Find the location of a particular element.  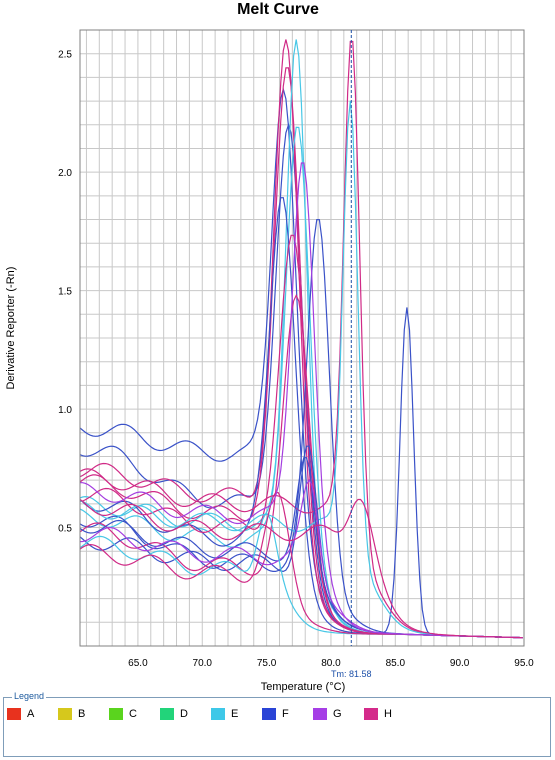

tm-label: Tm: 81.58 is located at coordinates (351, 674).